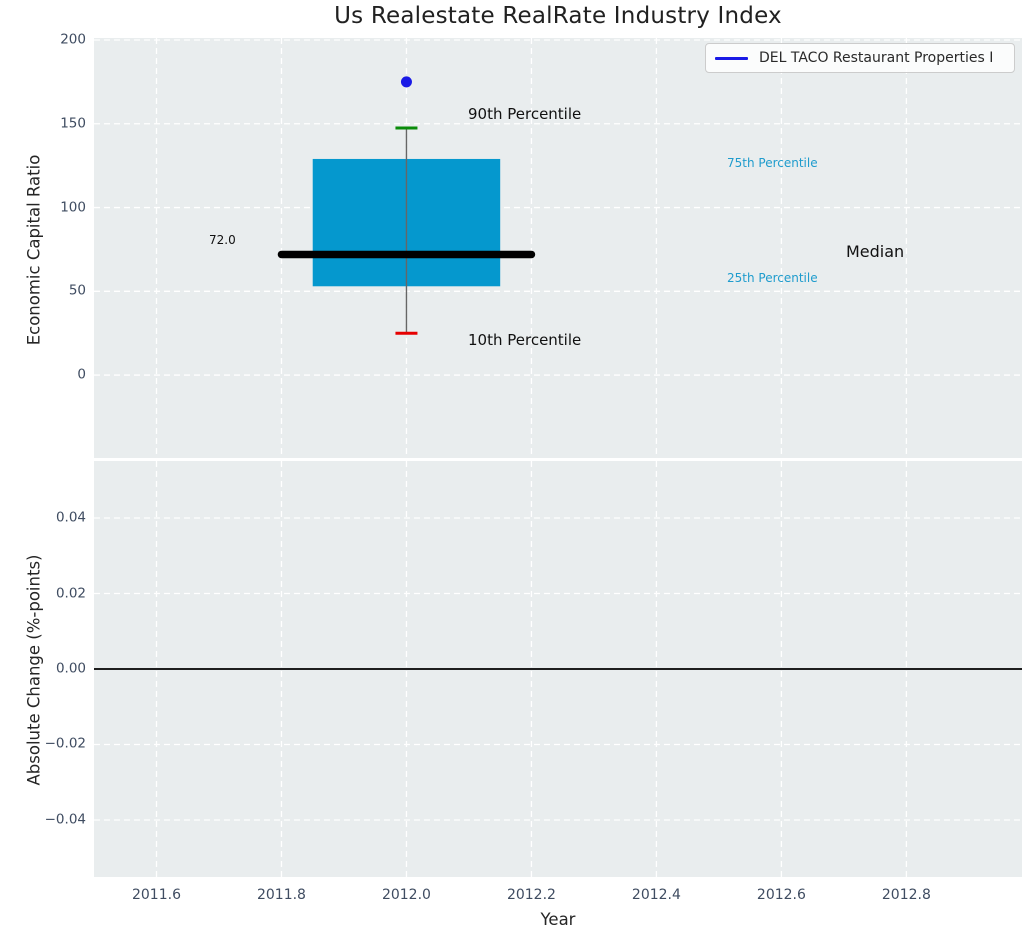 The width and height of the screenshot is (1034, 942). Describe the element at coordinates (772, 278) in the screenshot. I see `annotation-25th-percentile: 25th Percentile` at that location.